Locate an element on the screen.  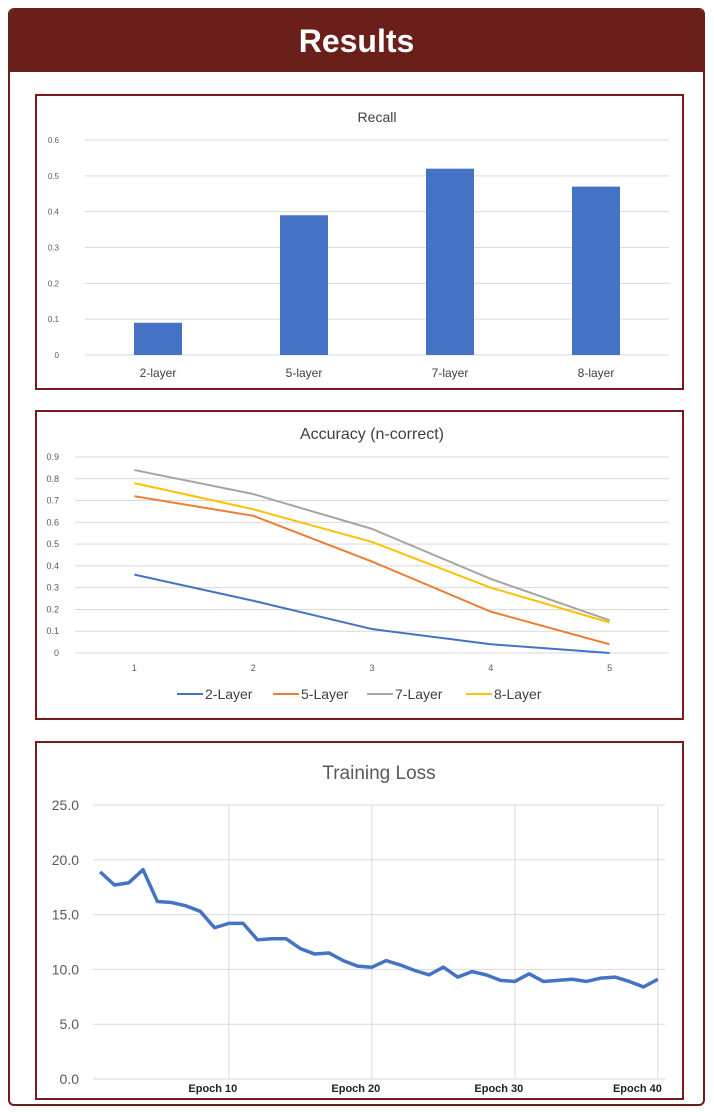
x-tick-label: 8-layer is located at coordinates (596, 373).